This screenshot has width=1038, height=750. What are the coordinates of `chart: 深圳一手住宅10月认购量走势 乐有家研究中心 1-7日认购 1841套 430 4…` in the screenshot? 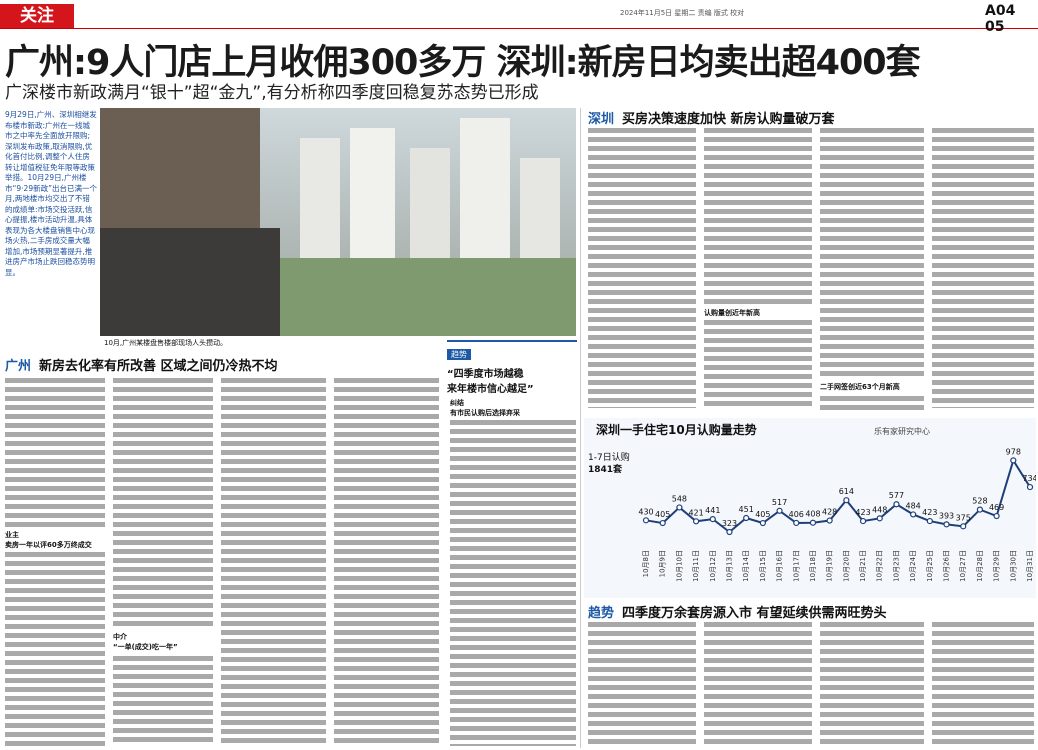 It's located at (810, 508).